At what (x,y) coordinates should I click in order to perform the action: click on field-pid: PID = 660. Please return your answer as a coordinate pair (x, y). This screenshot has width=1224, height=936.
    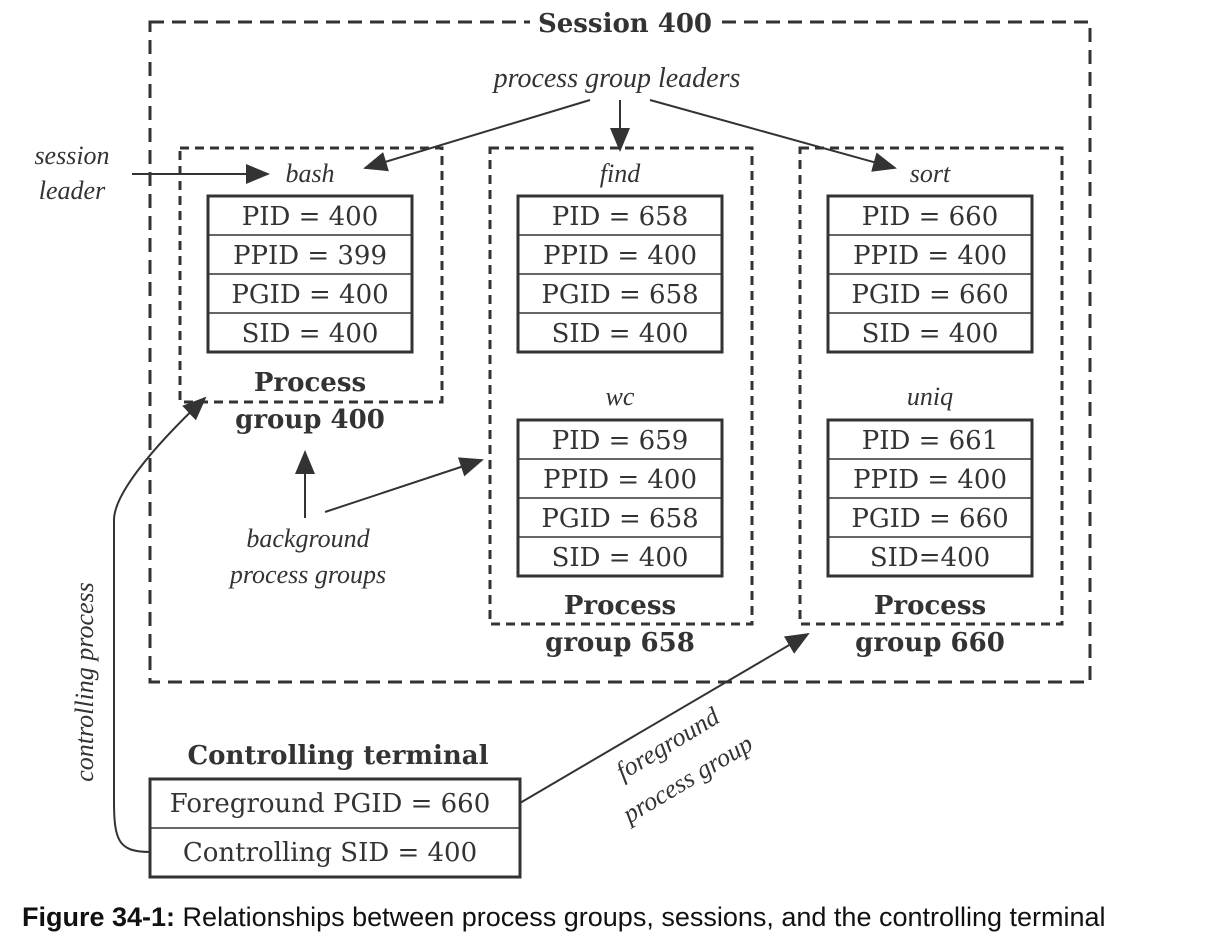
    Looking at the image, I should click on (930, 217).